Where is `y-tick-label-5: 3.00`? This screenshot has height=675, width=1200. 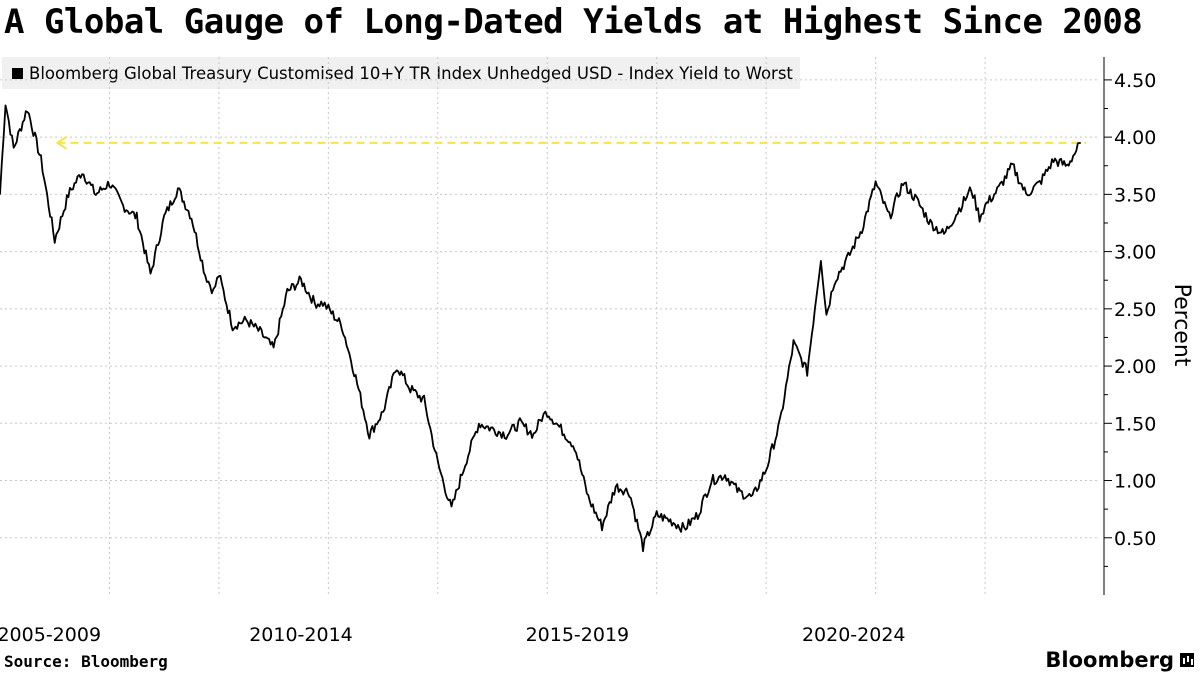 y-tick-label-5: 3.00 is located at coordinates (1135, 253).